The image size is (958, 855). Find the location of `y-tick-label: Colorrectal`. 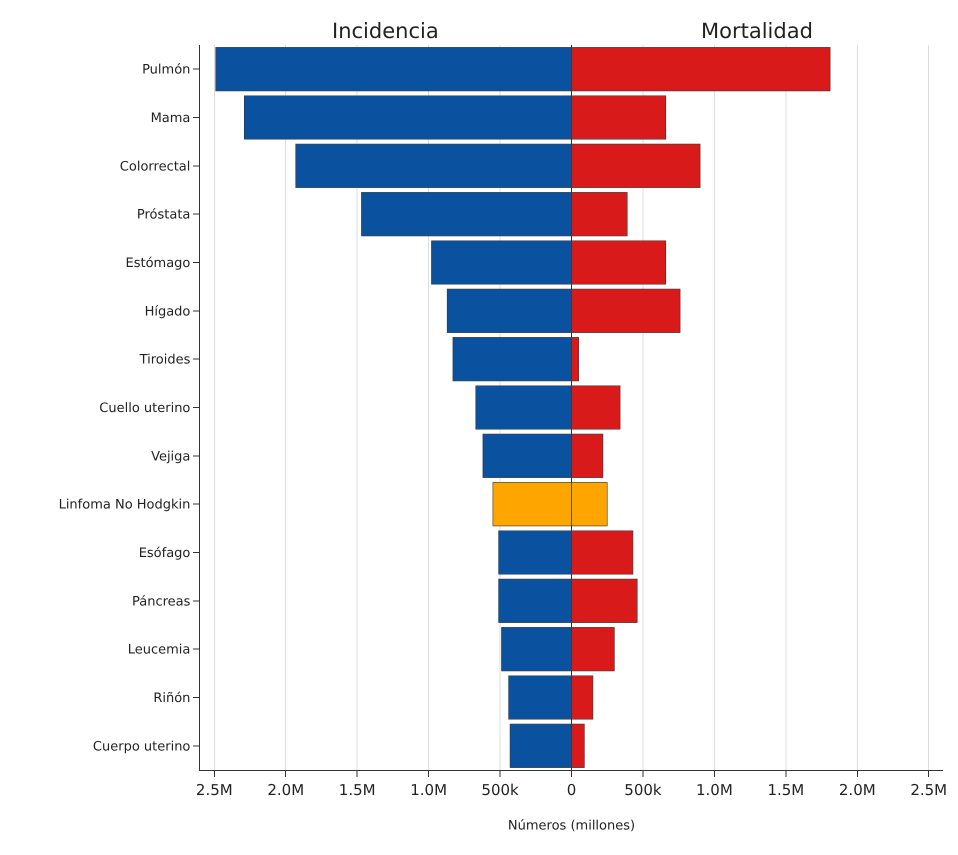

y-tick-label: Colorrectal is located at coordinates (155, 166).